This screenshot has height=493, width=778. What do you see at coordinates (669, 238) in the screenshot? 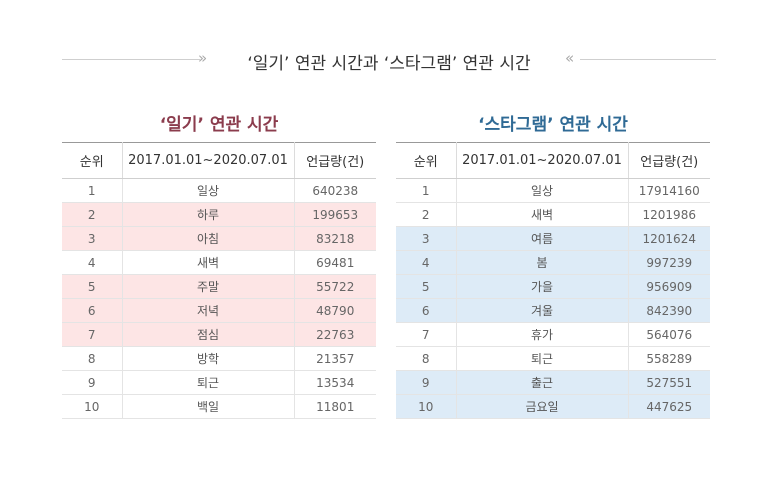
I see `count-cell: 1201624` at bounding box center [669, 238].